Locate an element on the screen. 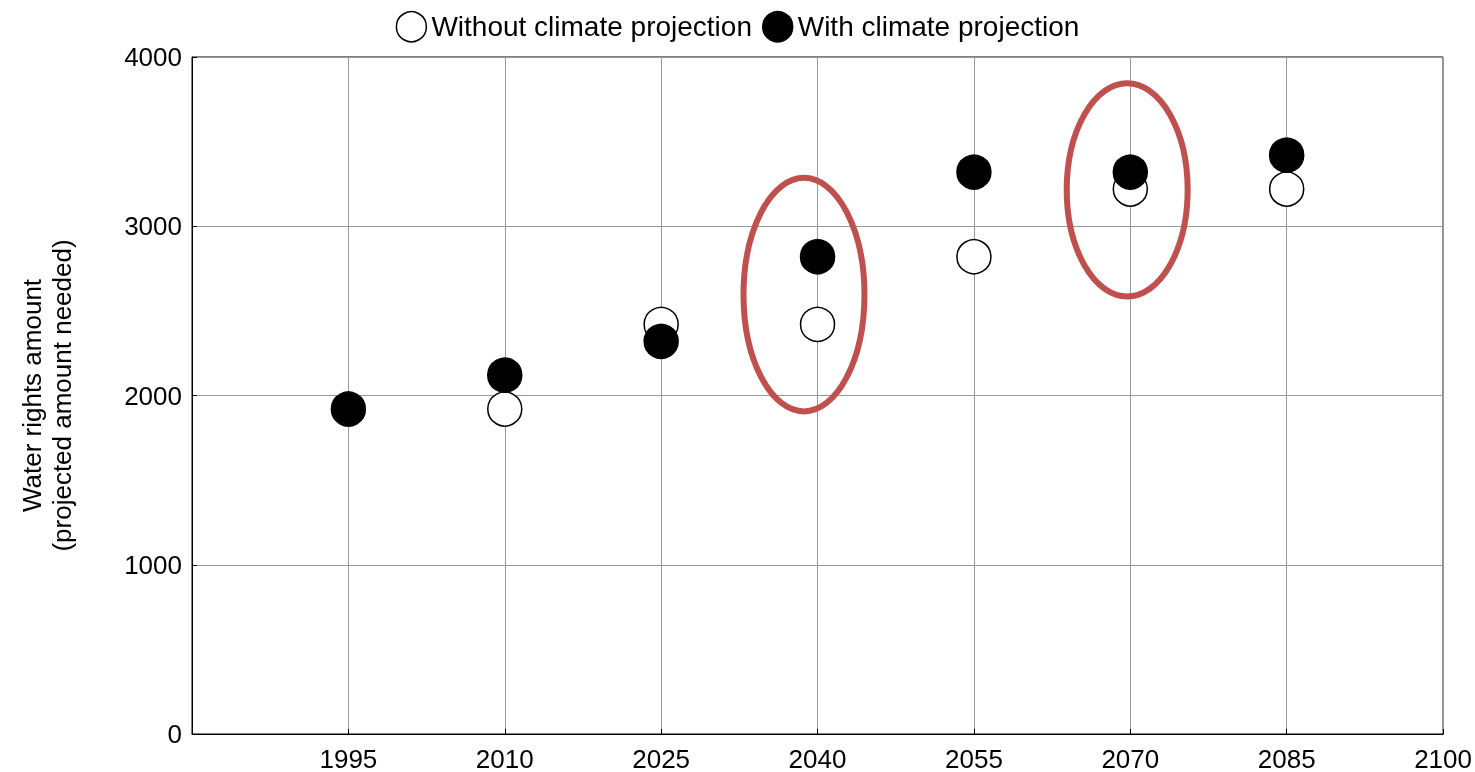 This screenshot has height=772, width=1475. x-tick-label: 2070 is located at coordinates (1130, 758).